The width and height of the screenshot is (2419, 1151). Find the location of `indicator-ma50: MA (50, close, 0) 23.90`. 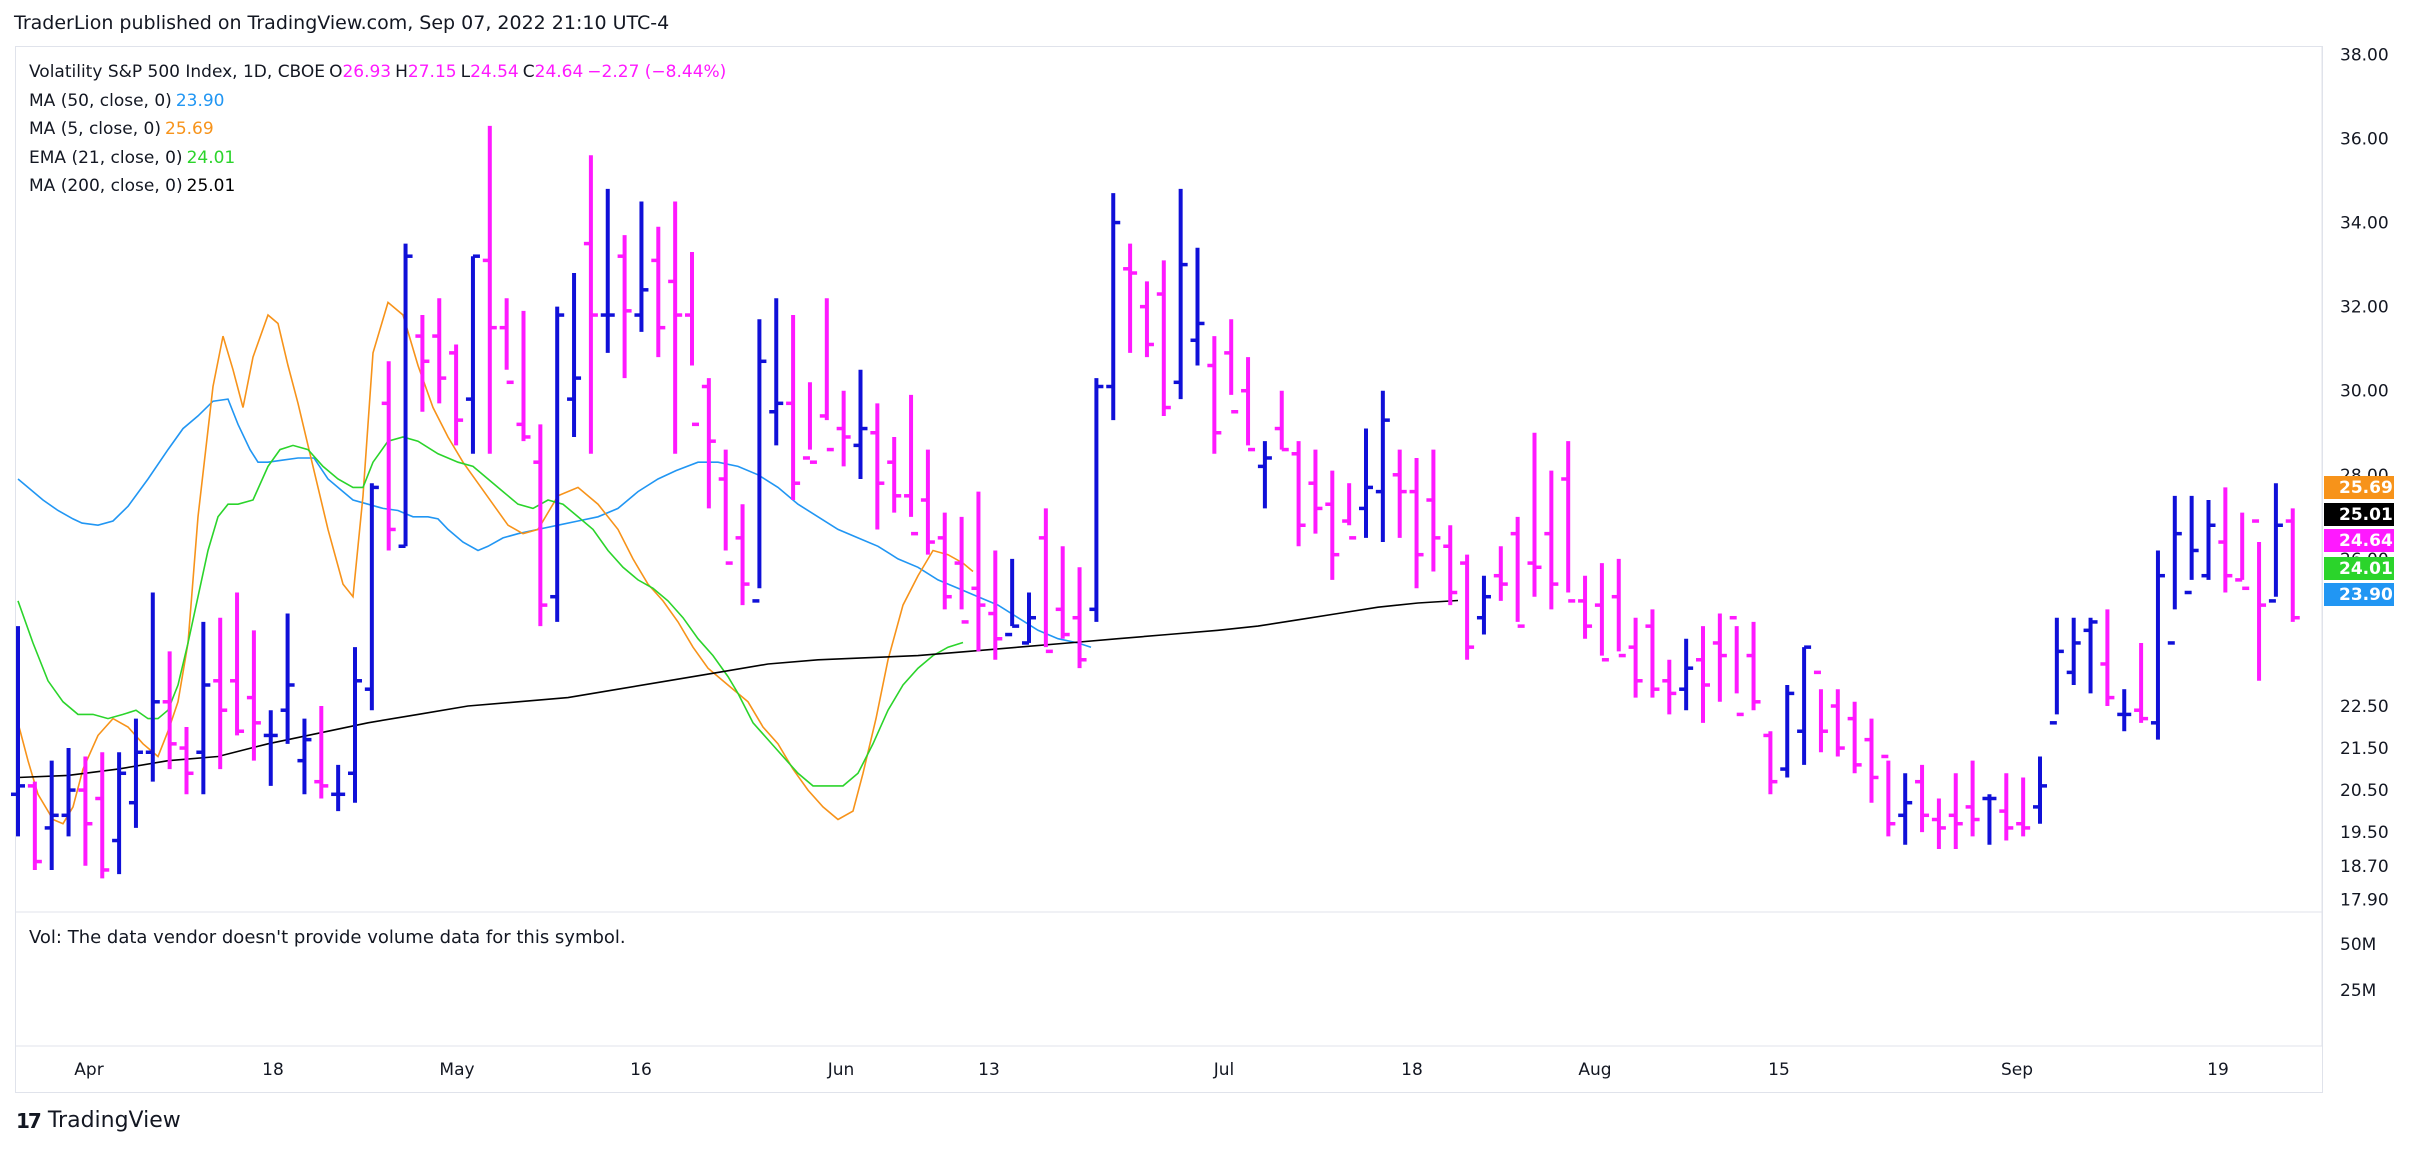

indicator-ma50: MA (50, close, 0) 23.90 is located at coordinates (379, 101).